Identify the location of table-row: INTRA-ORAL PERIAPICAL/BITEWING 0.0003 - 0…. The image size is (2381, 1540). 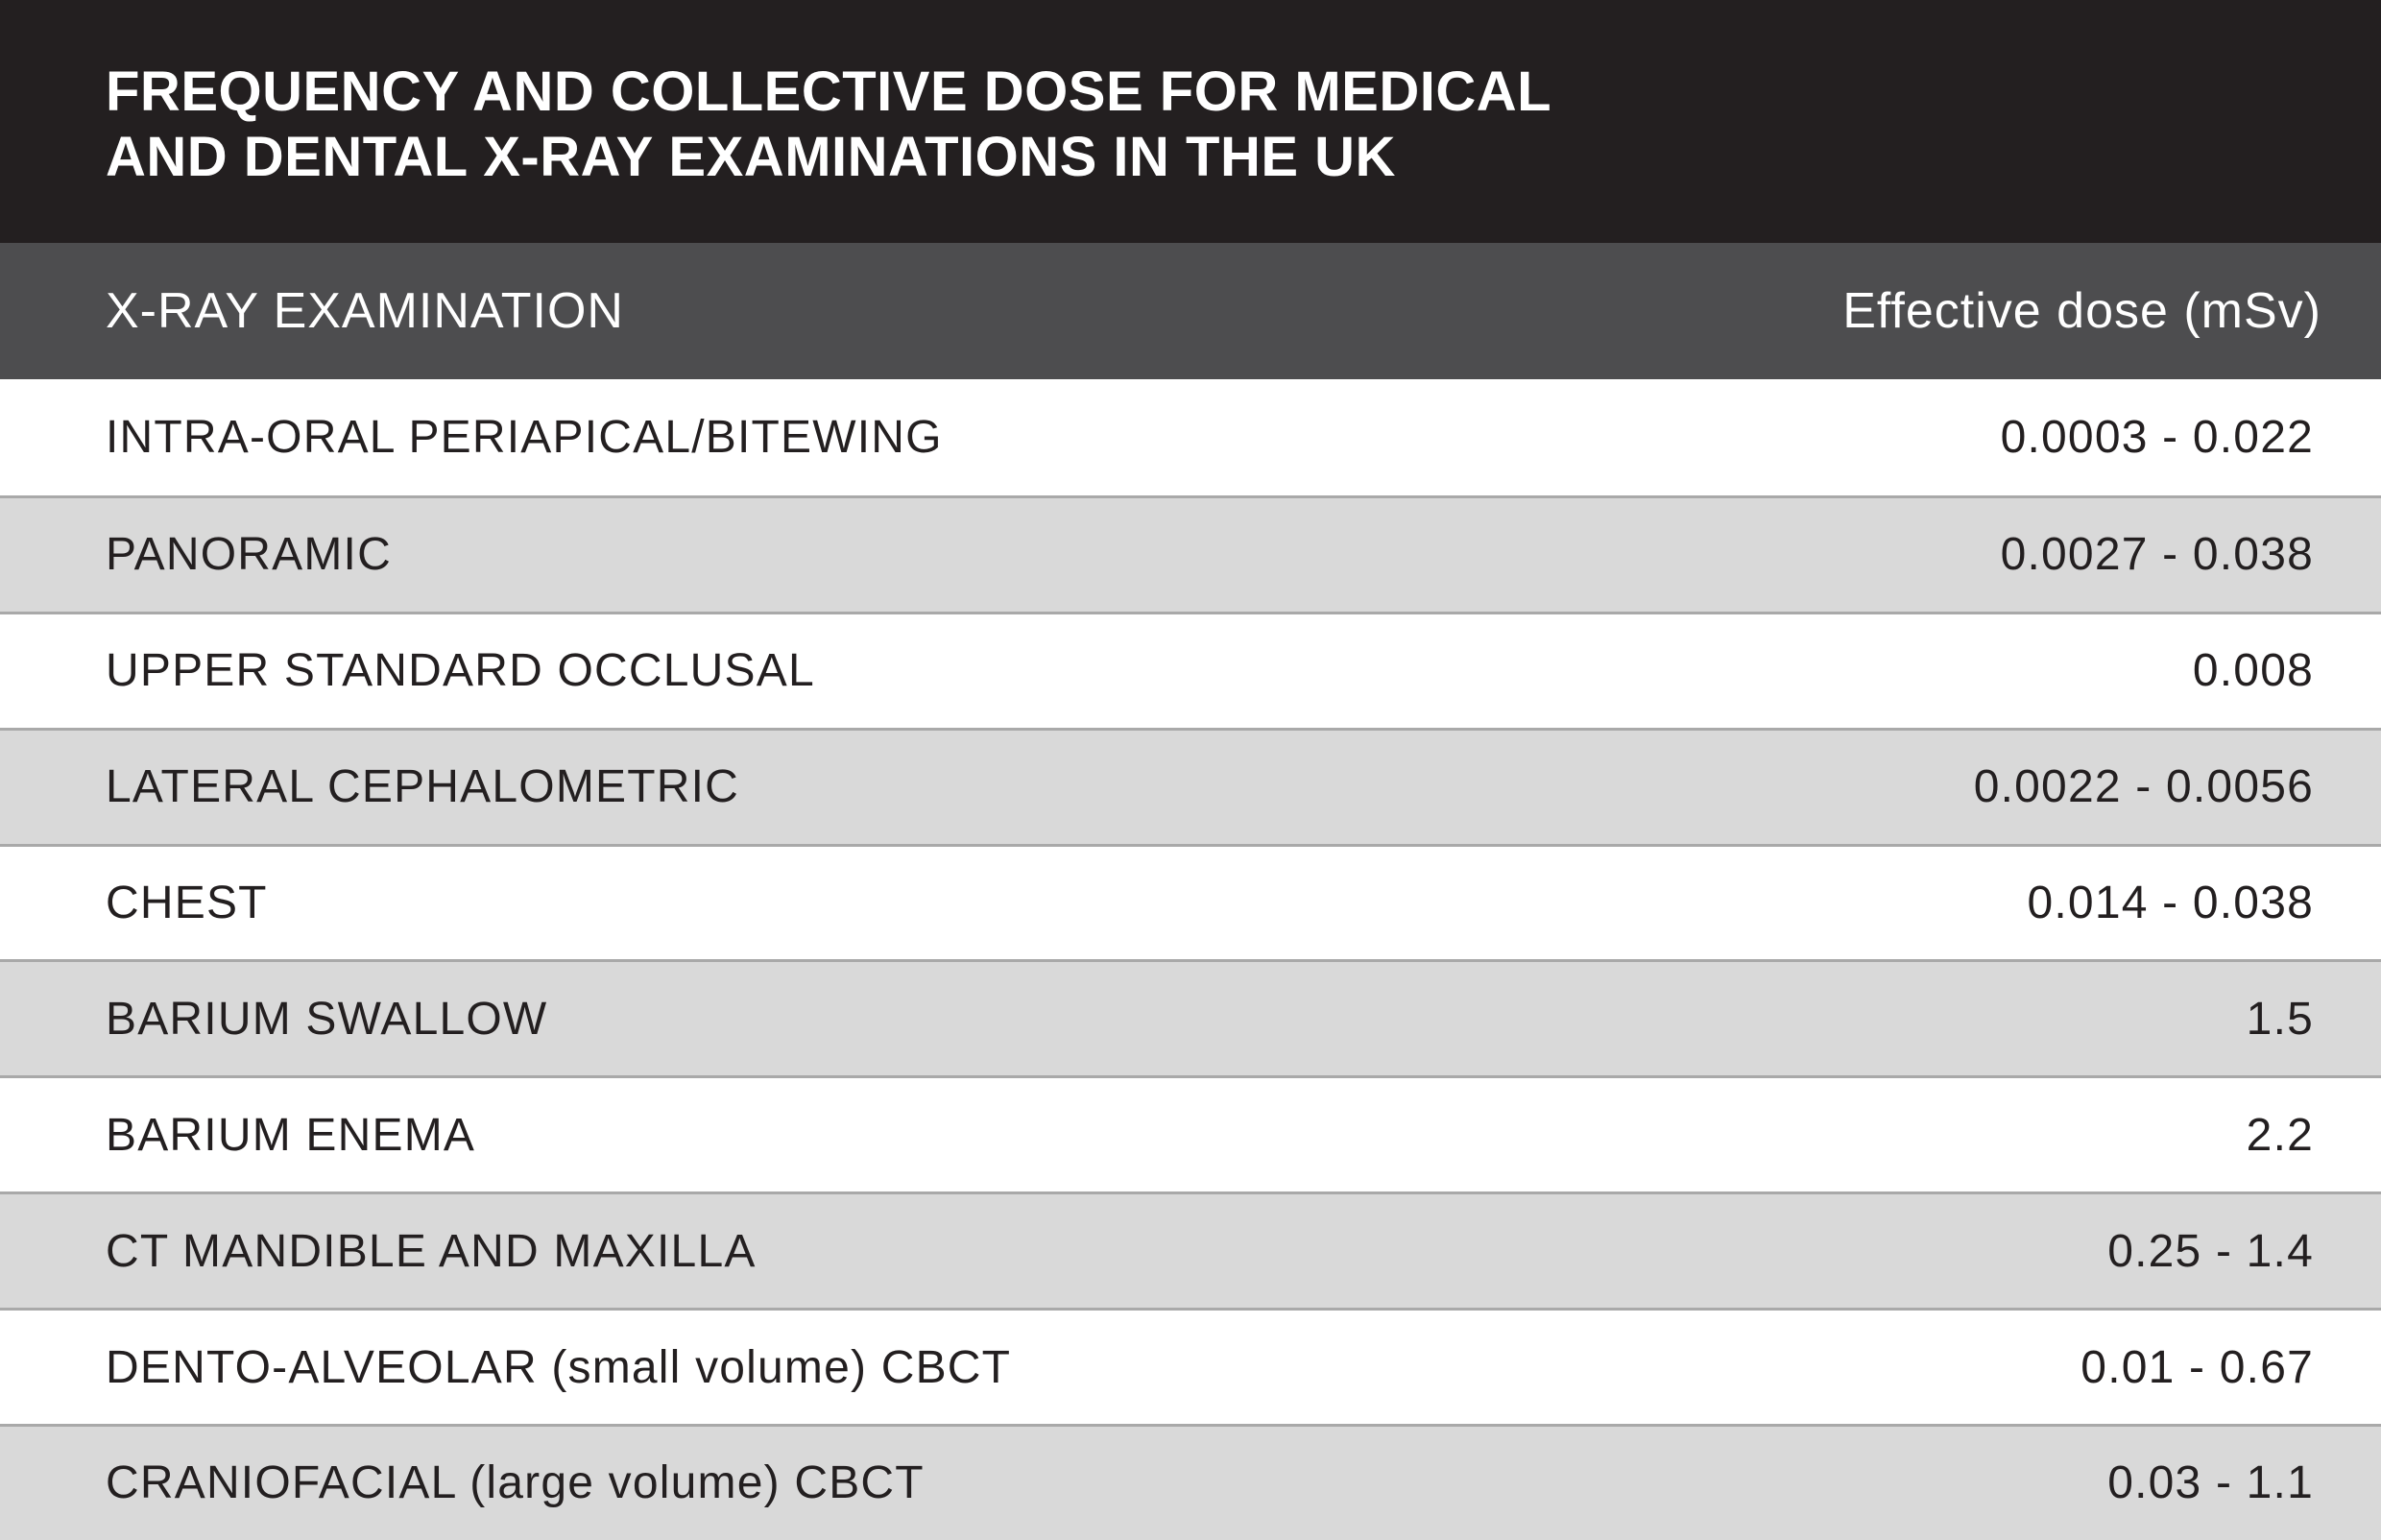
(1190, 437).